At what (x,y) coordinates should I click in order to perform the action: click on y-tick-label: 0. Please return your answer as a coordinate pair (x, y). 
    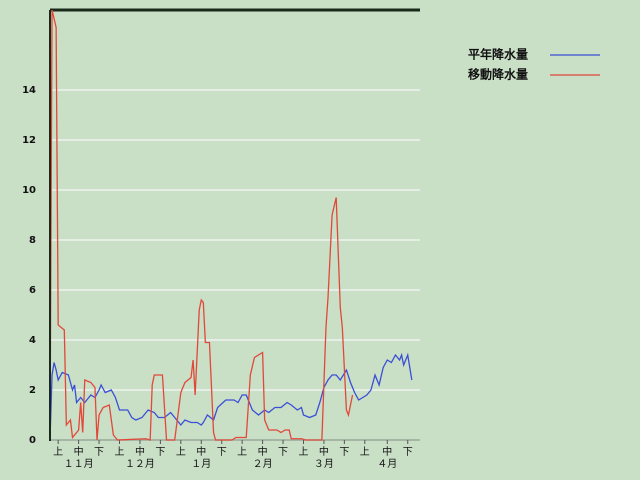
    Looking at the image, I should click on (32, 440).